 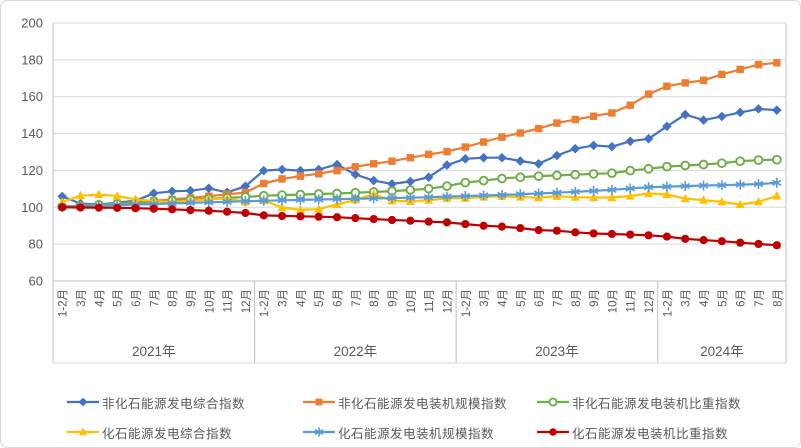 I want to click on svg-text: 200, so click(x=32, y=23).